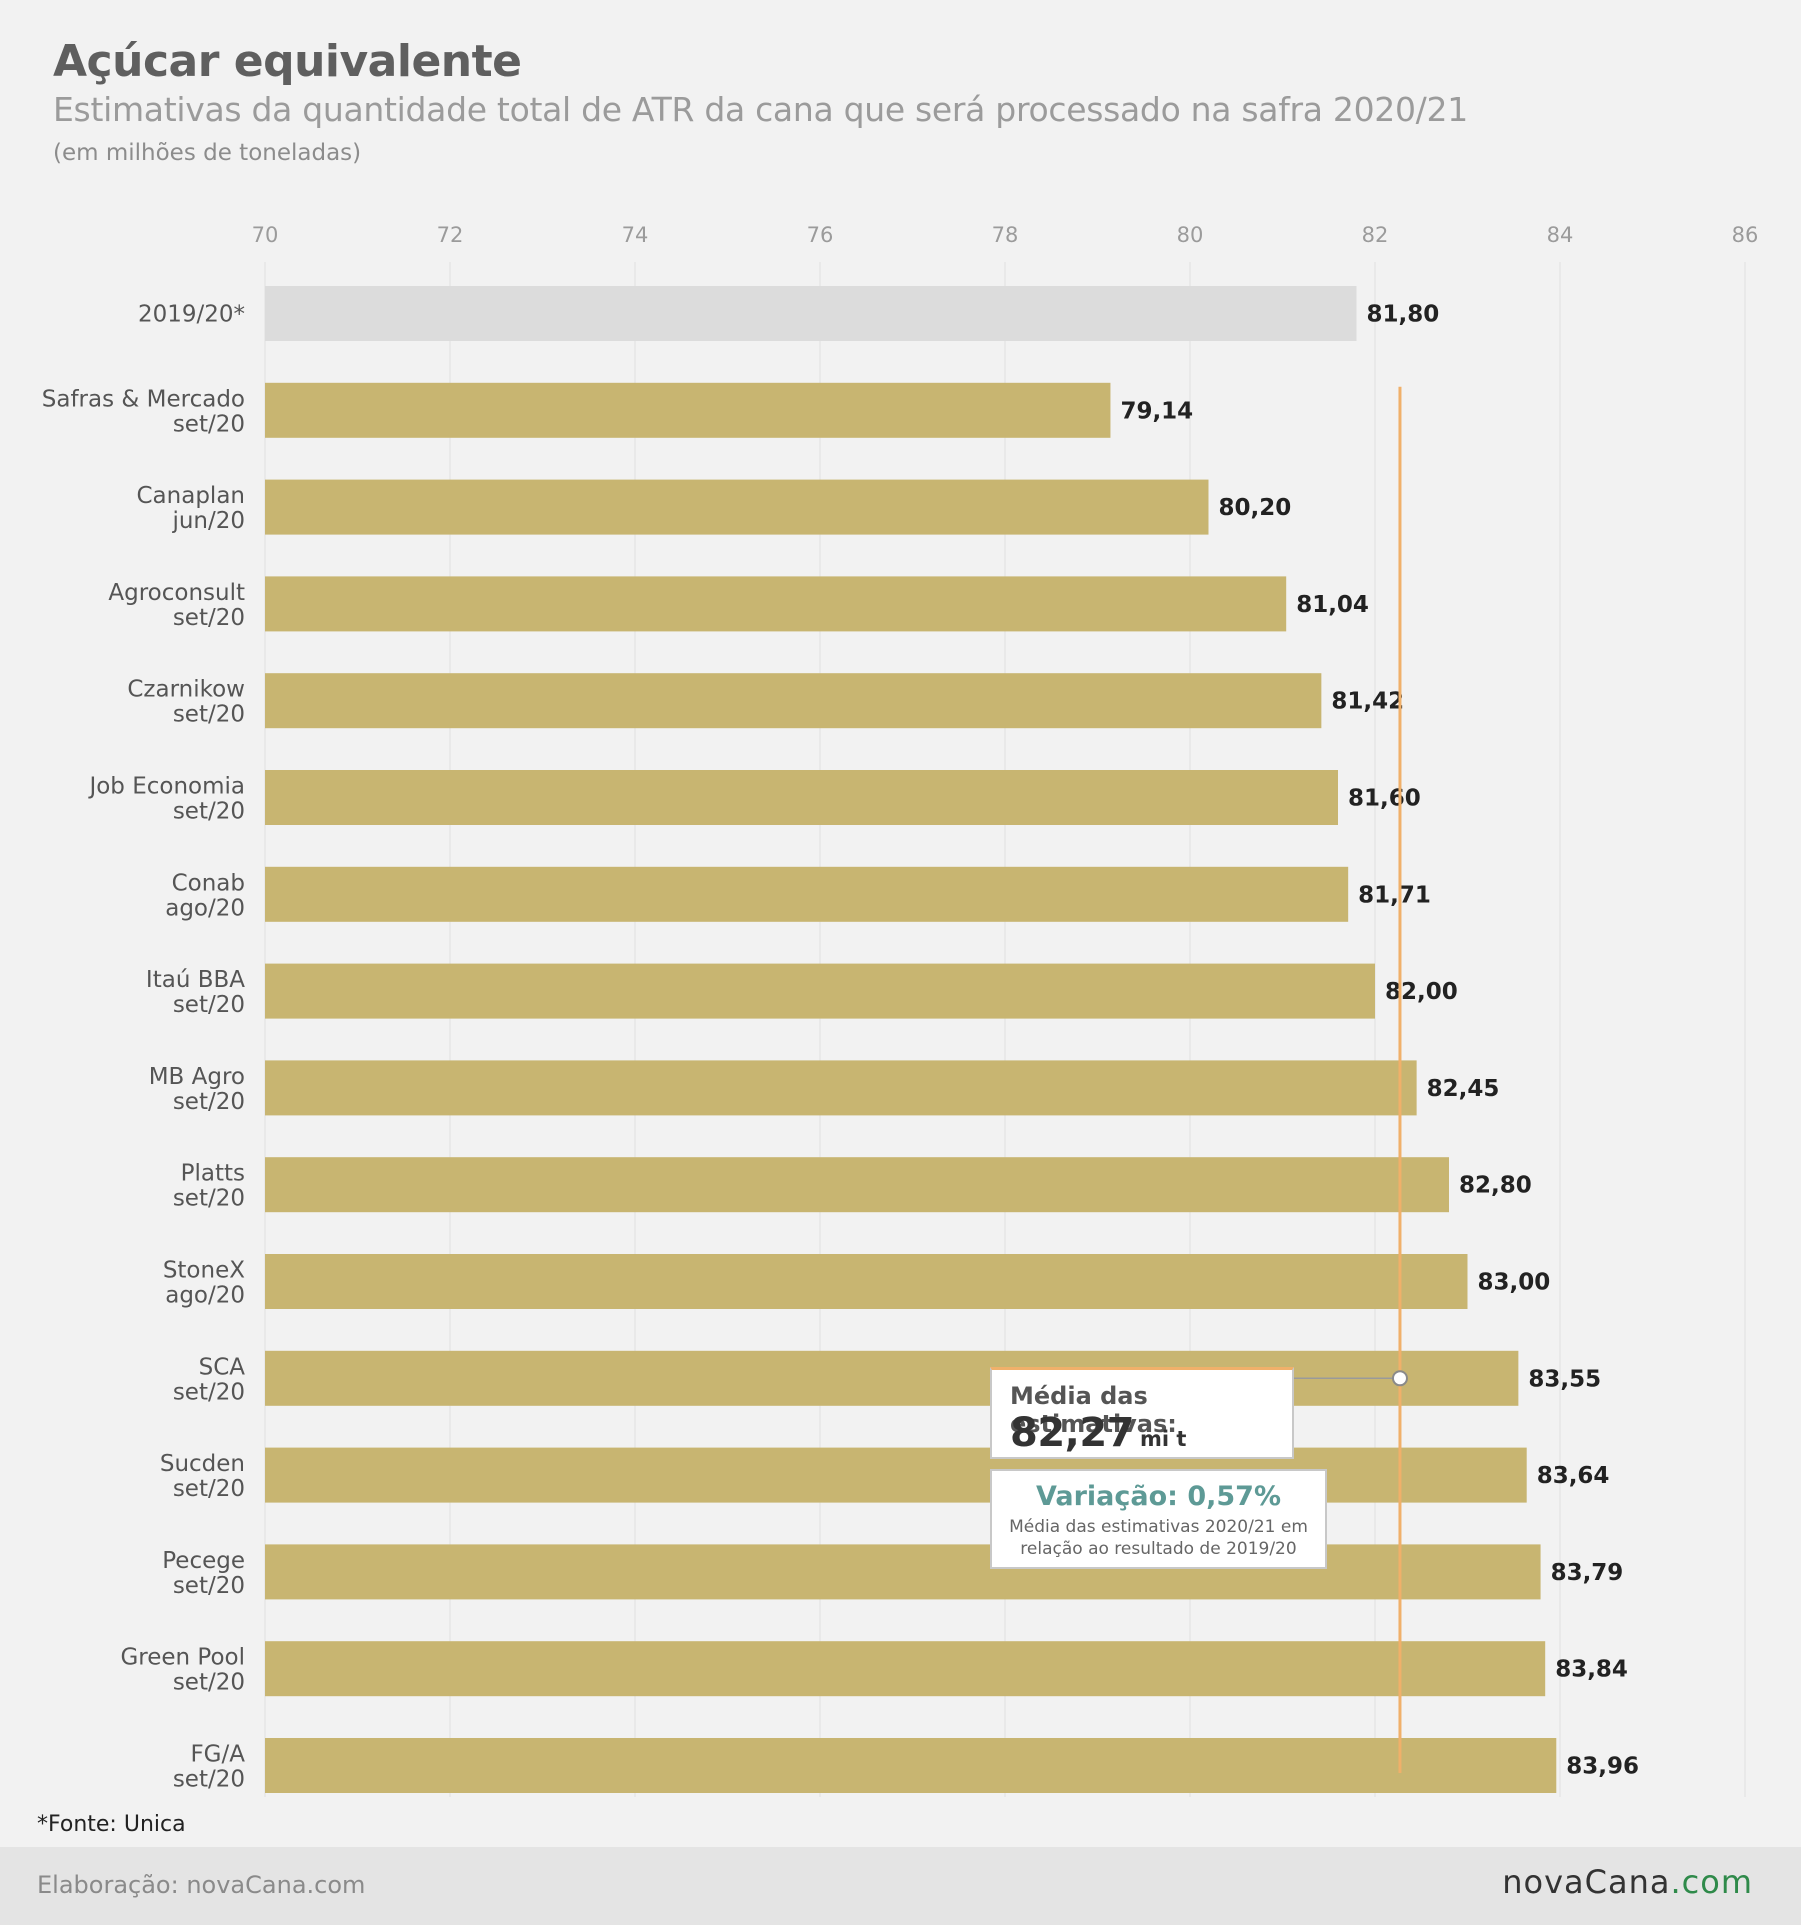 This screenshot has height=1925, width=1801. What do you see at coordinates (197, 1077) in the screenshot?
I see `category-label: MB Agro` at bounding box center [197, 1077].